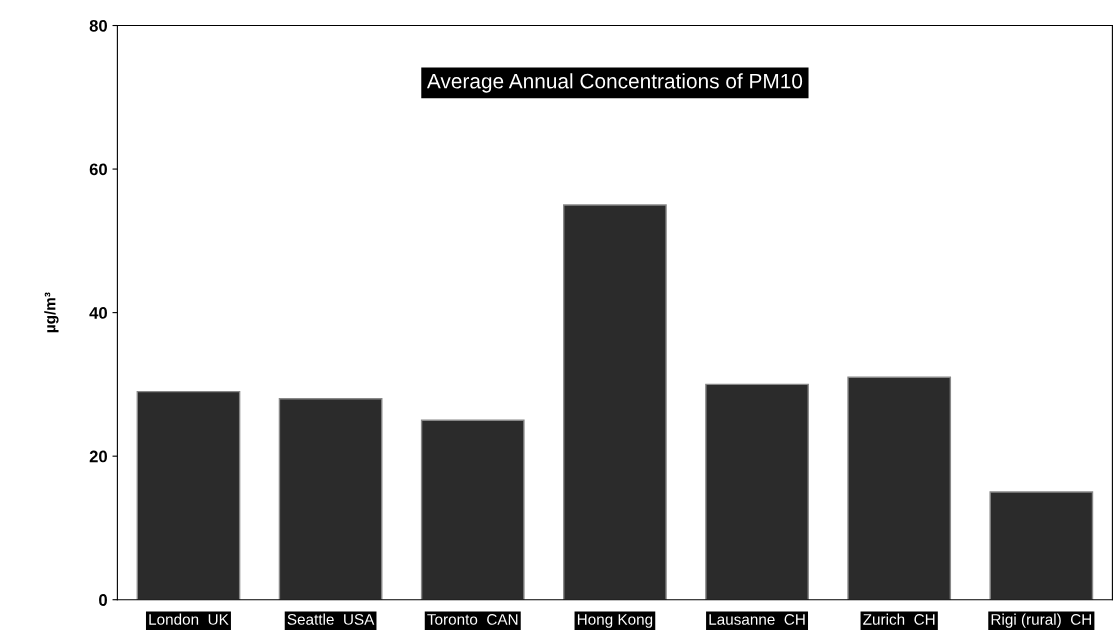 The width and height of the screenshot is (1118, 638). What do you see at coordinates (757, 619) in the screenshot?
I see `x-tick-label: Lausanne CH` at bounding box center [757, 619].